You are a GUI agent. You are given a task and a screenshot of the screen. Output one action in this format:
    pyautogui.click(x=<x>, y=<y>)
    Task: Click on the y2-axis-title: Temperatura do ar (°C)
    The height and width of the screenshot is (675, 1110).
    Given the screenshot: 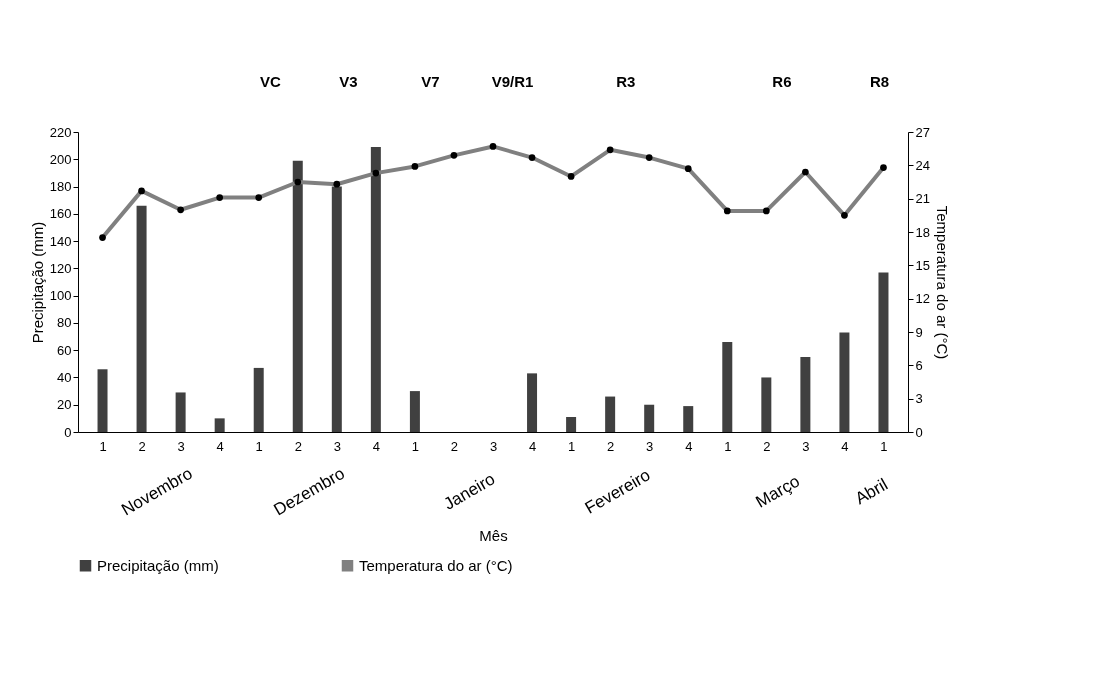 What is the action you would take?
    pyautogui.click(x=942, y=282)
    